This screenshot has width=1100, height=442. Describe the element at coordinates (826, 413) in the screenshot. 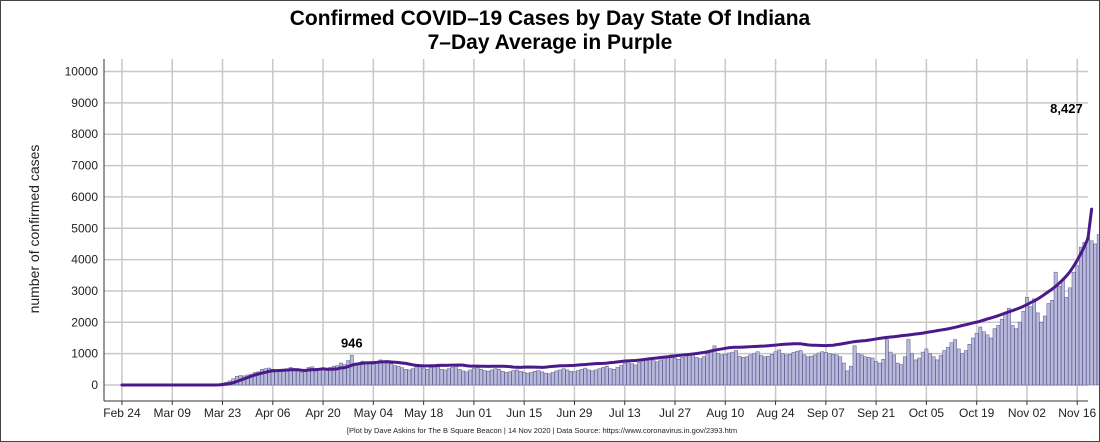

I see `x-tick-label-14: Sep 07` at that location.